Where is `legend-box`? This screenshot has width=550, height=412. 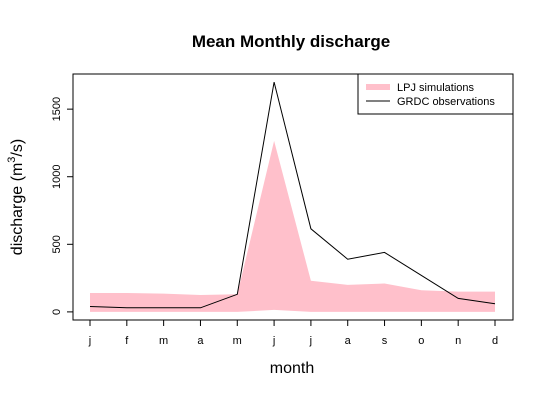
legend-box is located at coordinates (435, 94).